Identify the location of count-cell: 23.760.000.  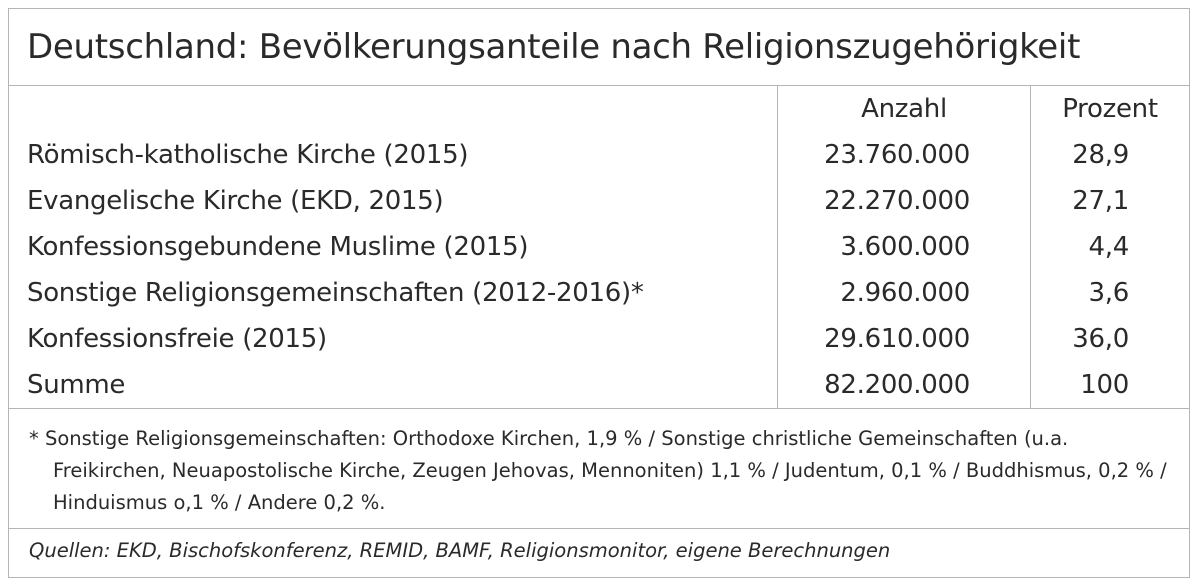
(904, 155).